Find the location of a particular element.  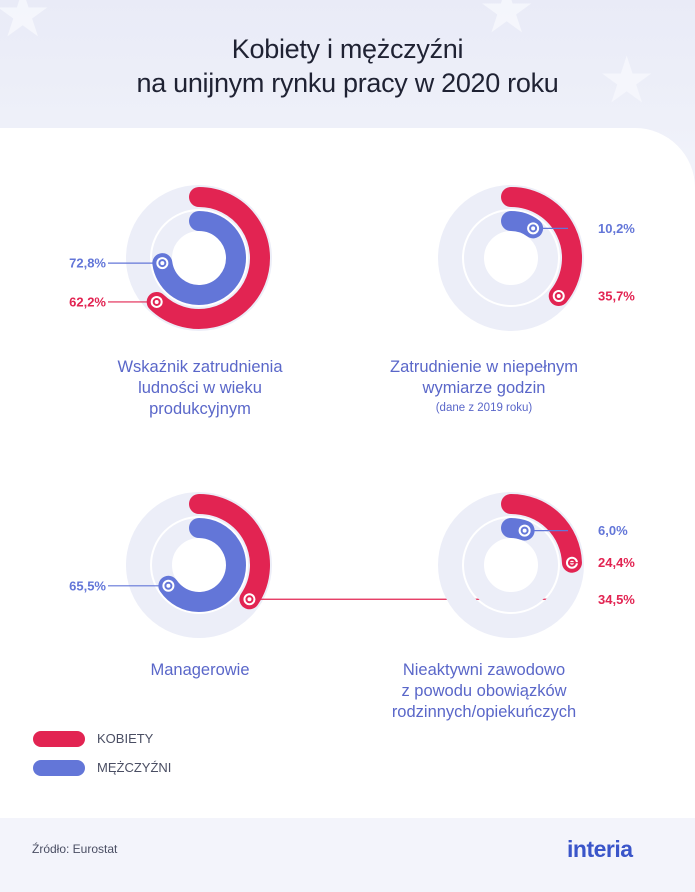

legend-swatch-men is located at coordinates (59, 768).